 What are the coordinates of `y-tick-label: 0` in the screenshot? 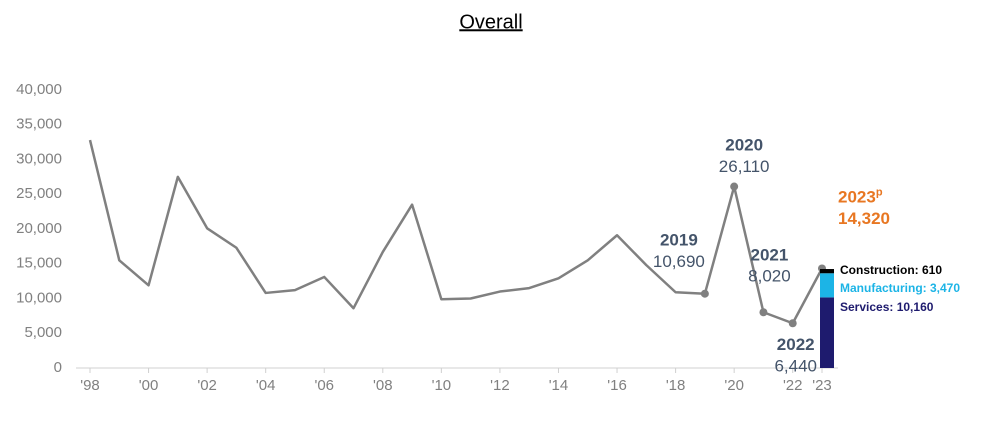 It's located at (58, 367).